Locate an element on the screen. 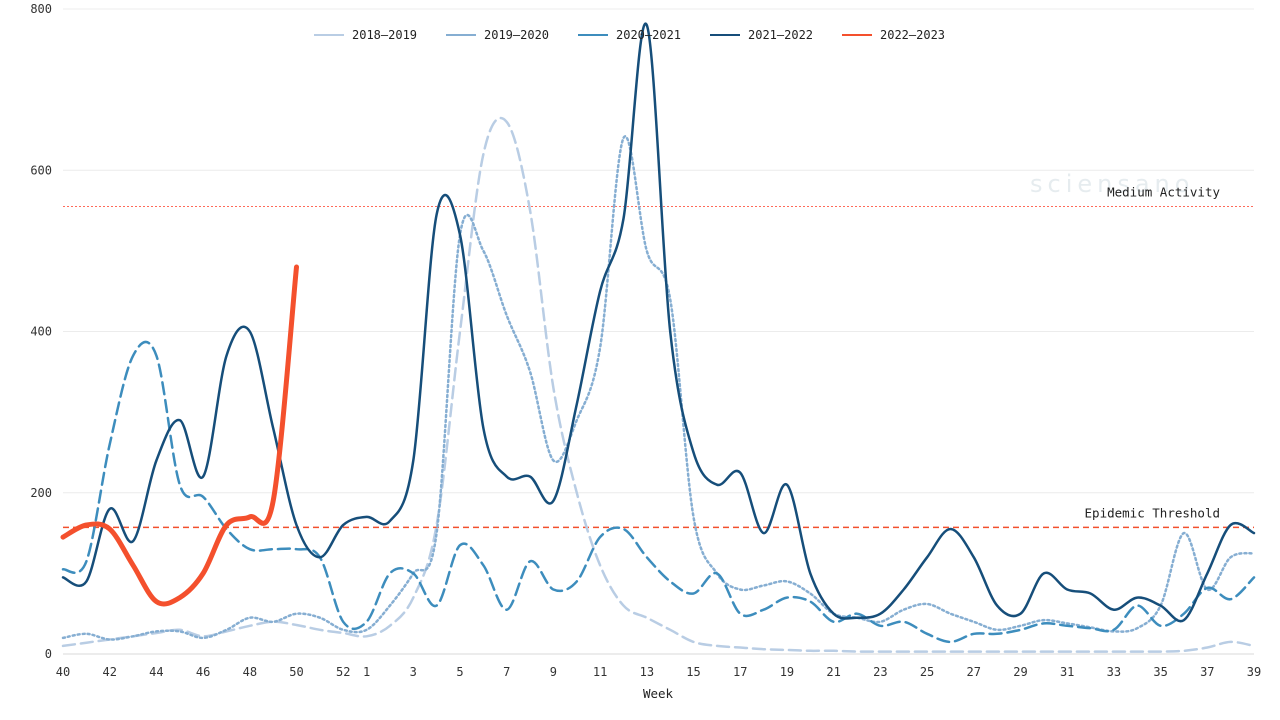 The image size is (1280, 720). x-tick-label: 11 is located at coordinates (600, 672).